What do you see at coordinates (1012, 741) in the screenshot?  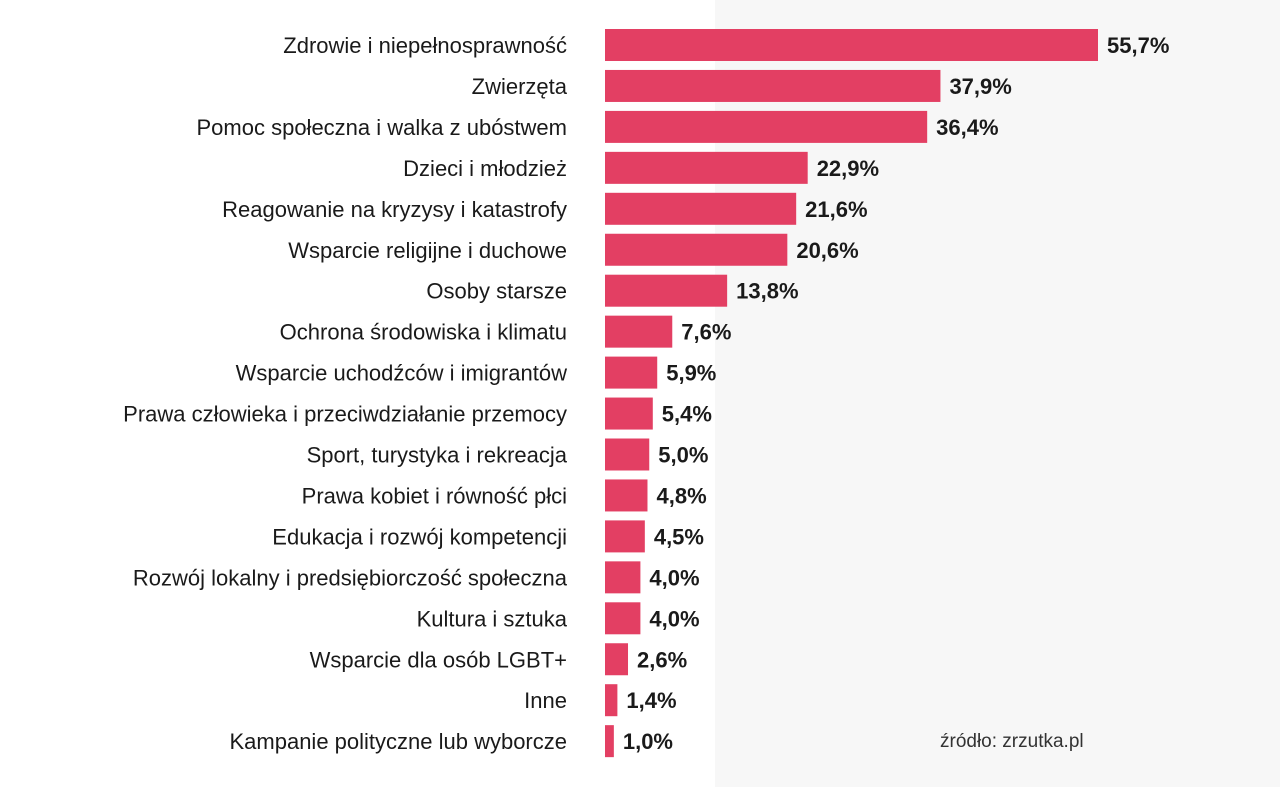 I see `source-note: źródło: zrzutka.pl` at bounding box center [1012, 741].